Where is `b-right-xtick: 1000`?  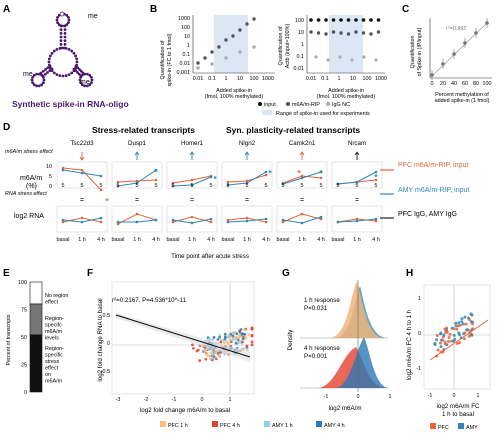 b-right-xtick: 1000 is located at coordinates (381, 79).